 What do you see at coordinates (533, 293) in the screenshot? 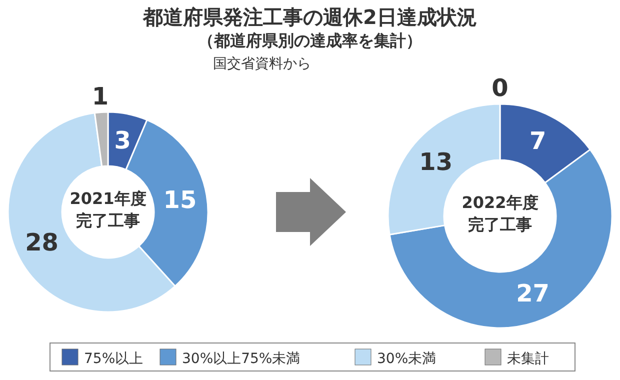
I see `data-label: 27` at bounding box center [533, 293].